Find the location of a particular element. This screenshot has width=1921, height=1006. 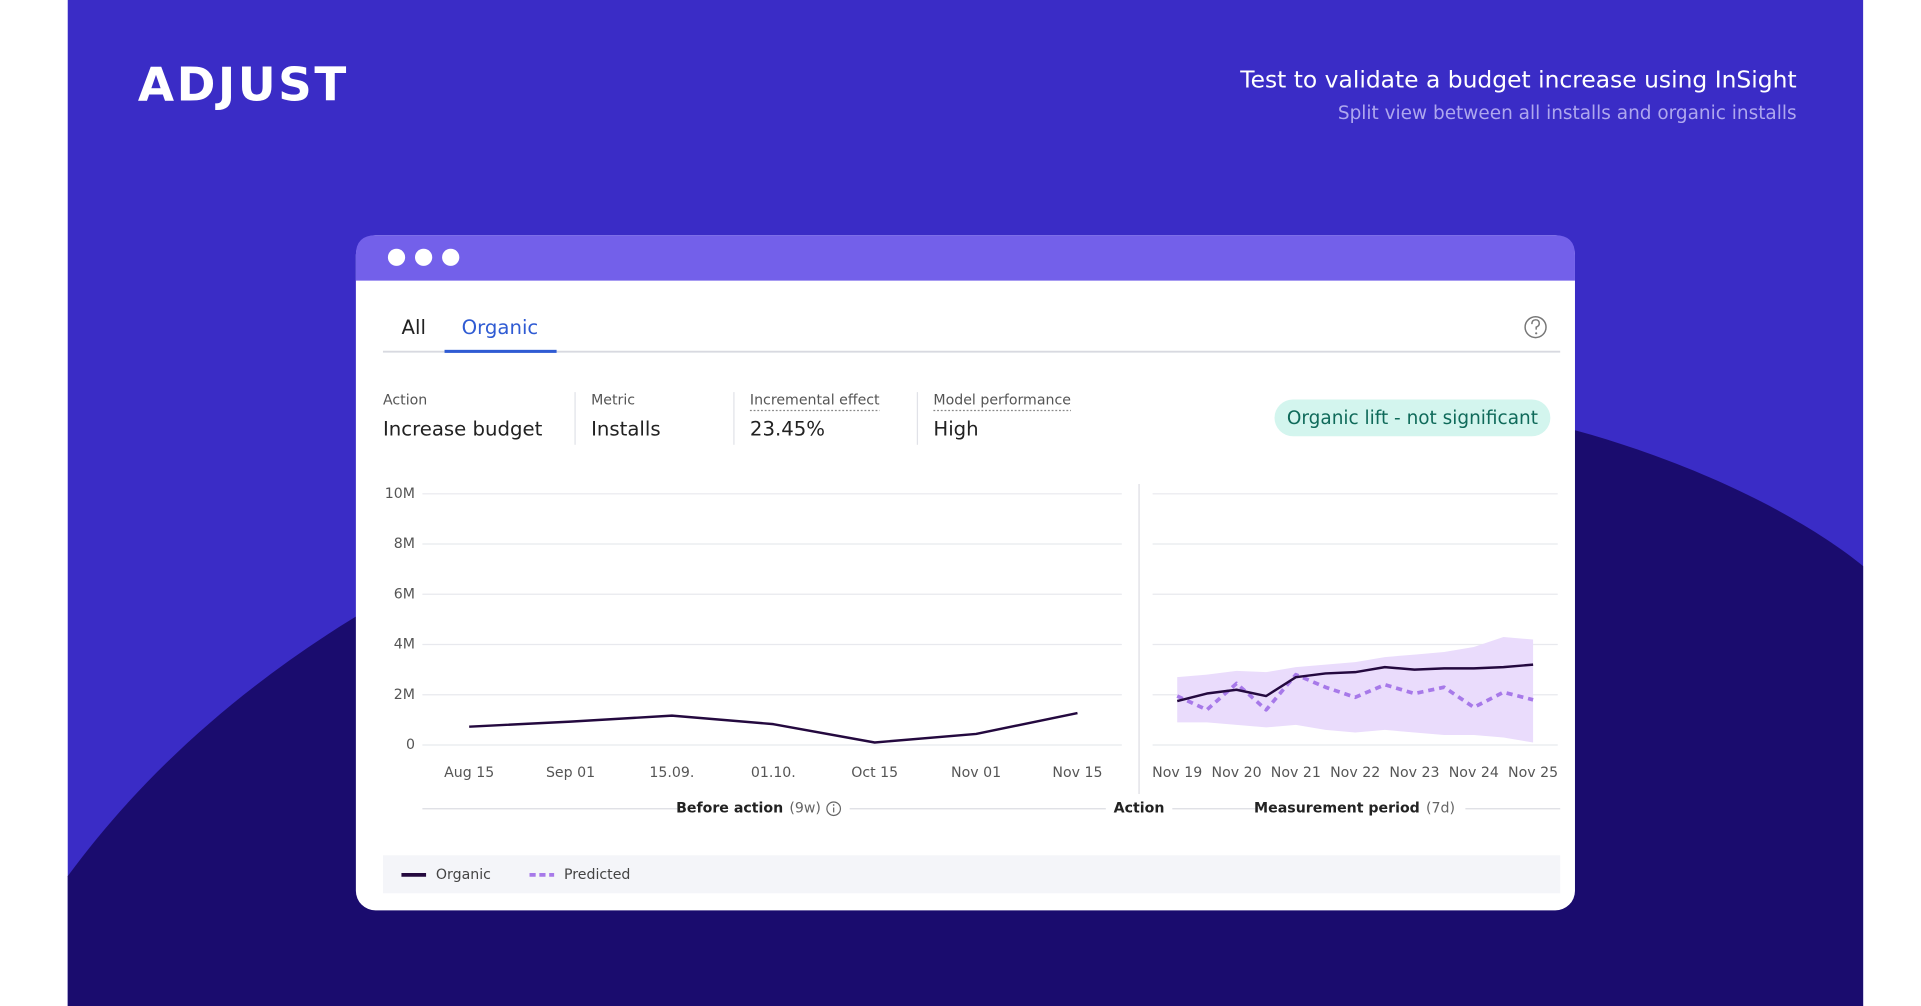

stat-label: Incremental effect is located at coordinates (815, 401).